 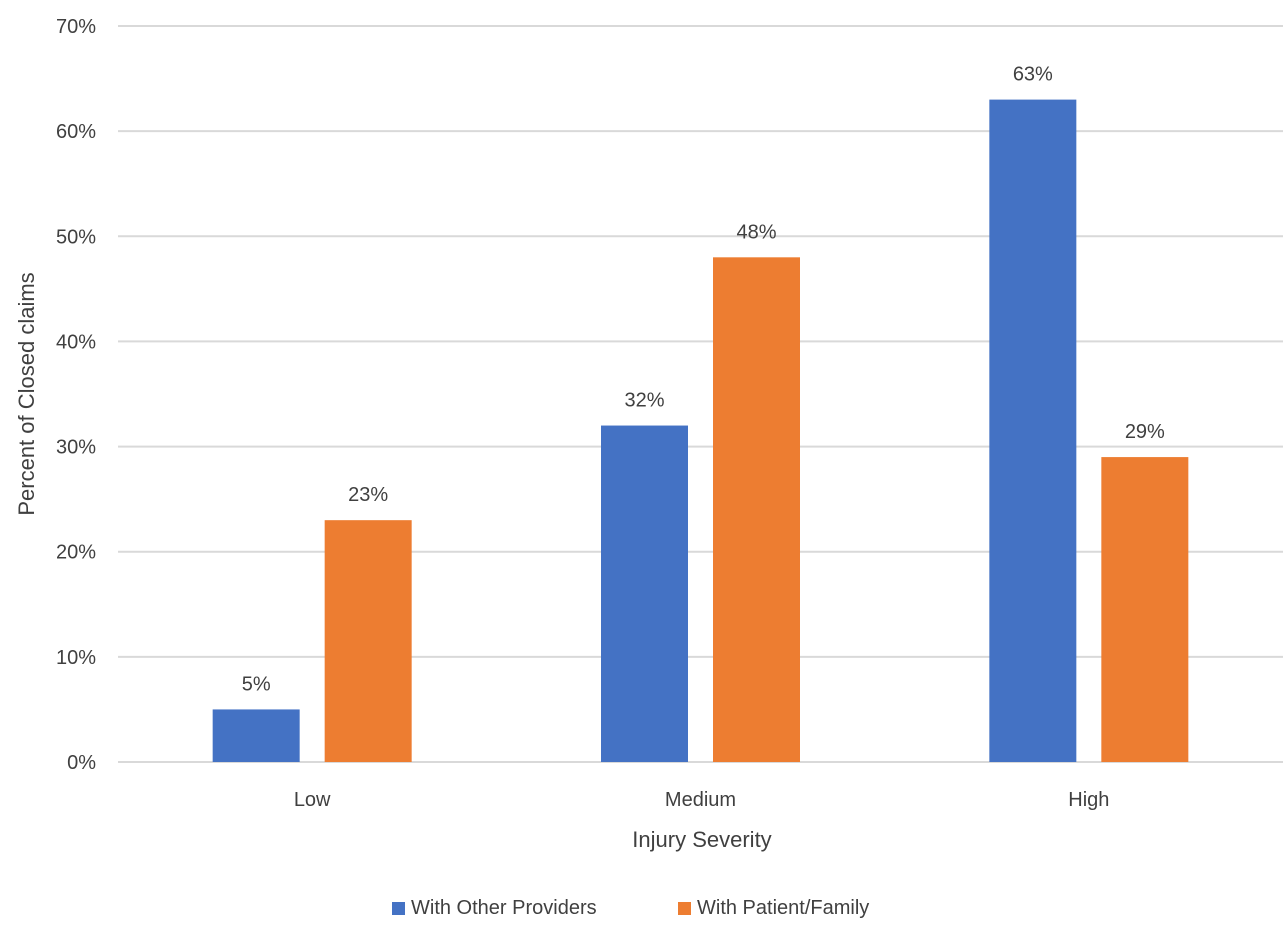 I want to click on x-tick-label: Low, so click(x=312, y=800).